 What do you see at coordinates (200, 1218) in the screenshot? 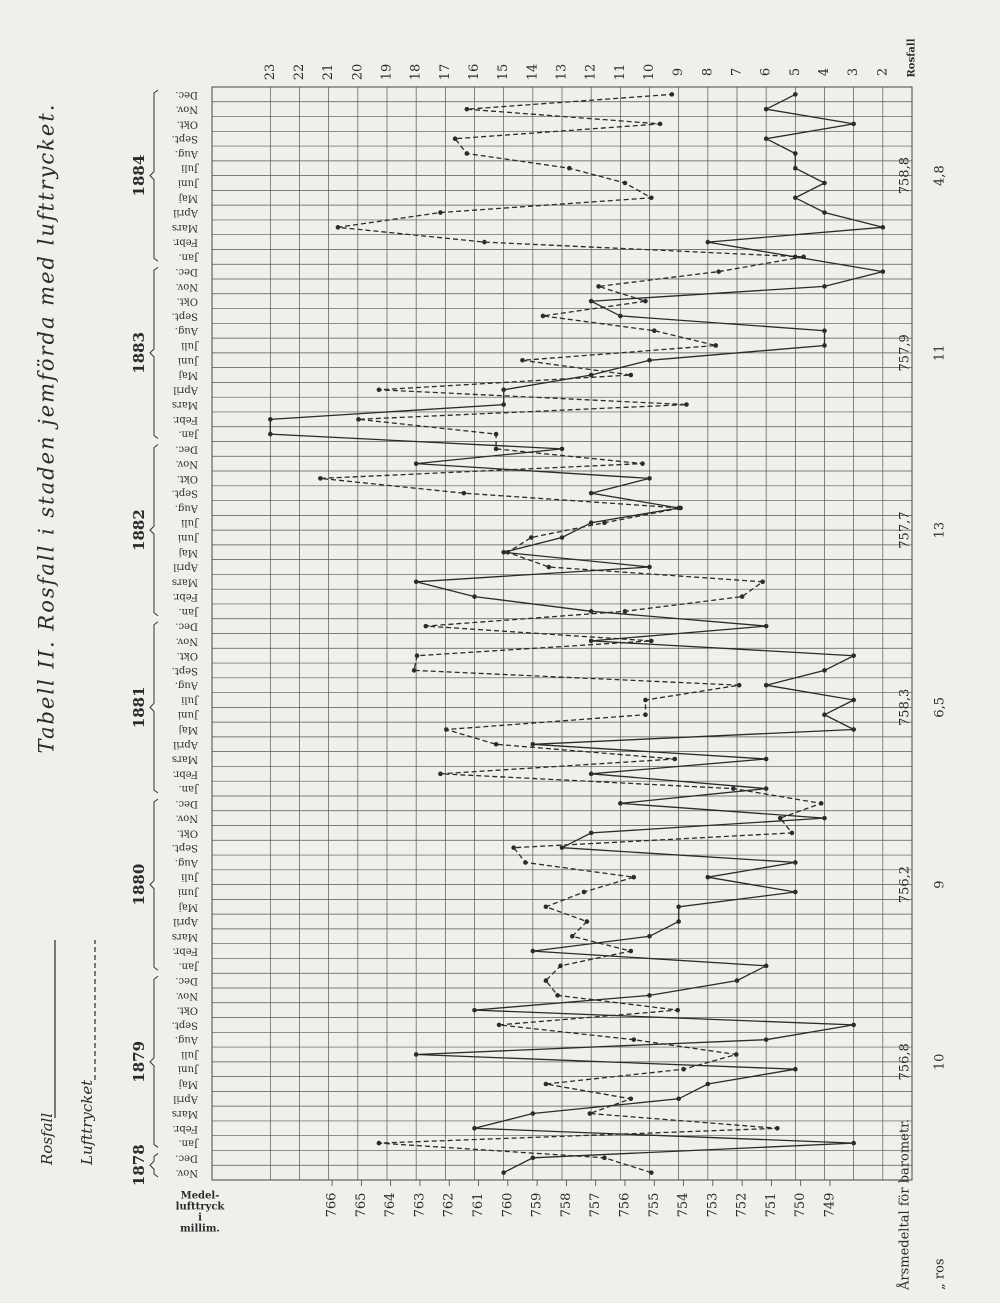
I see `y2-axis-label: i` at bounding box center [200, 1218].